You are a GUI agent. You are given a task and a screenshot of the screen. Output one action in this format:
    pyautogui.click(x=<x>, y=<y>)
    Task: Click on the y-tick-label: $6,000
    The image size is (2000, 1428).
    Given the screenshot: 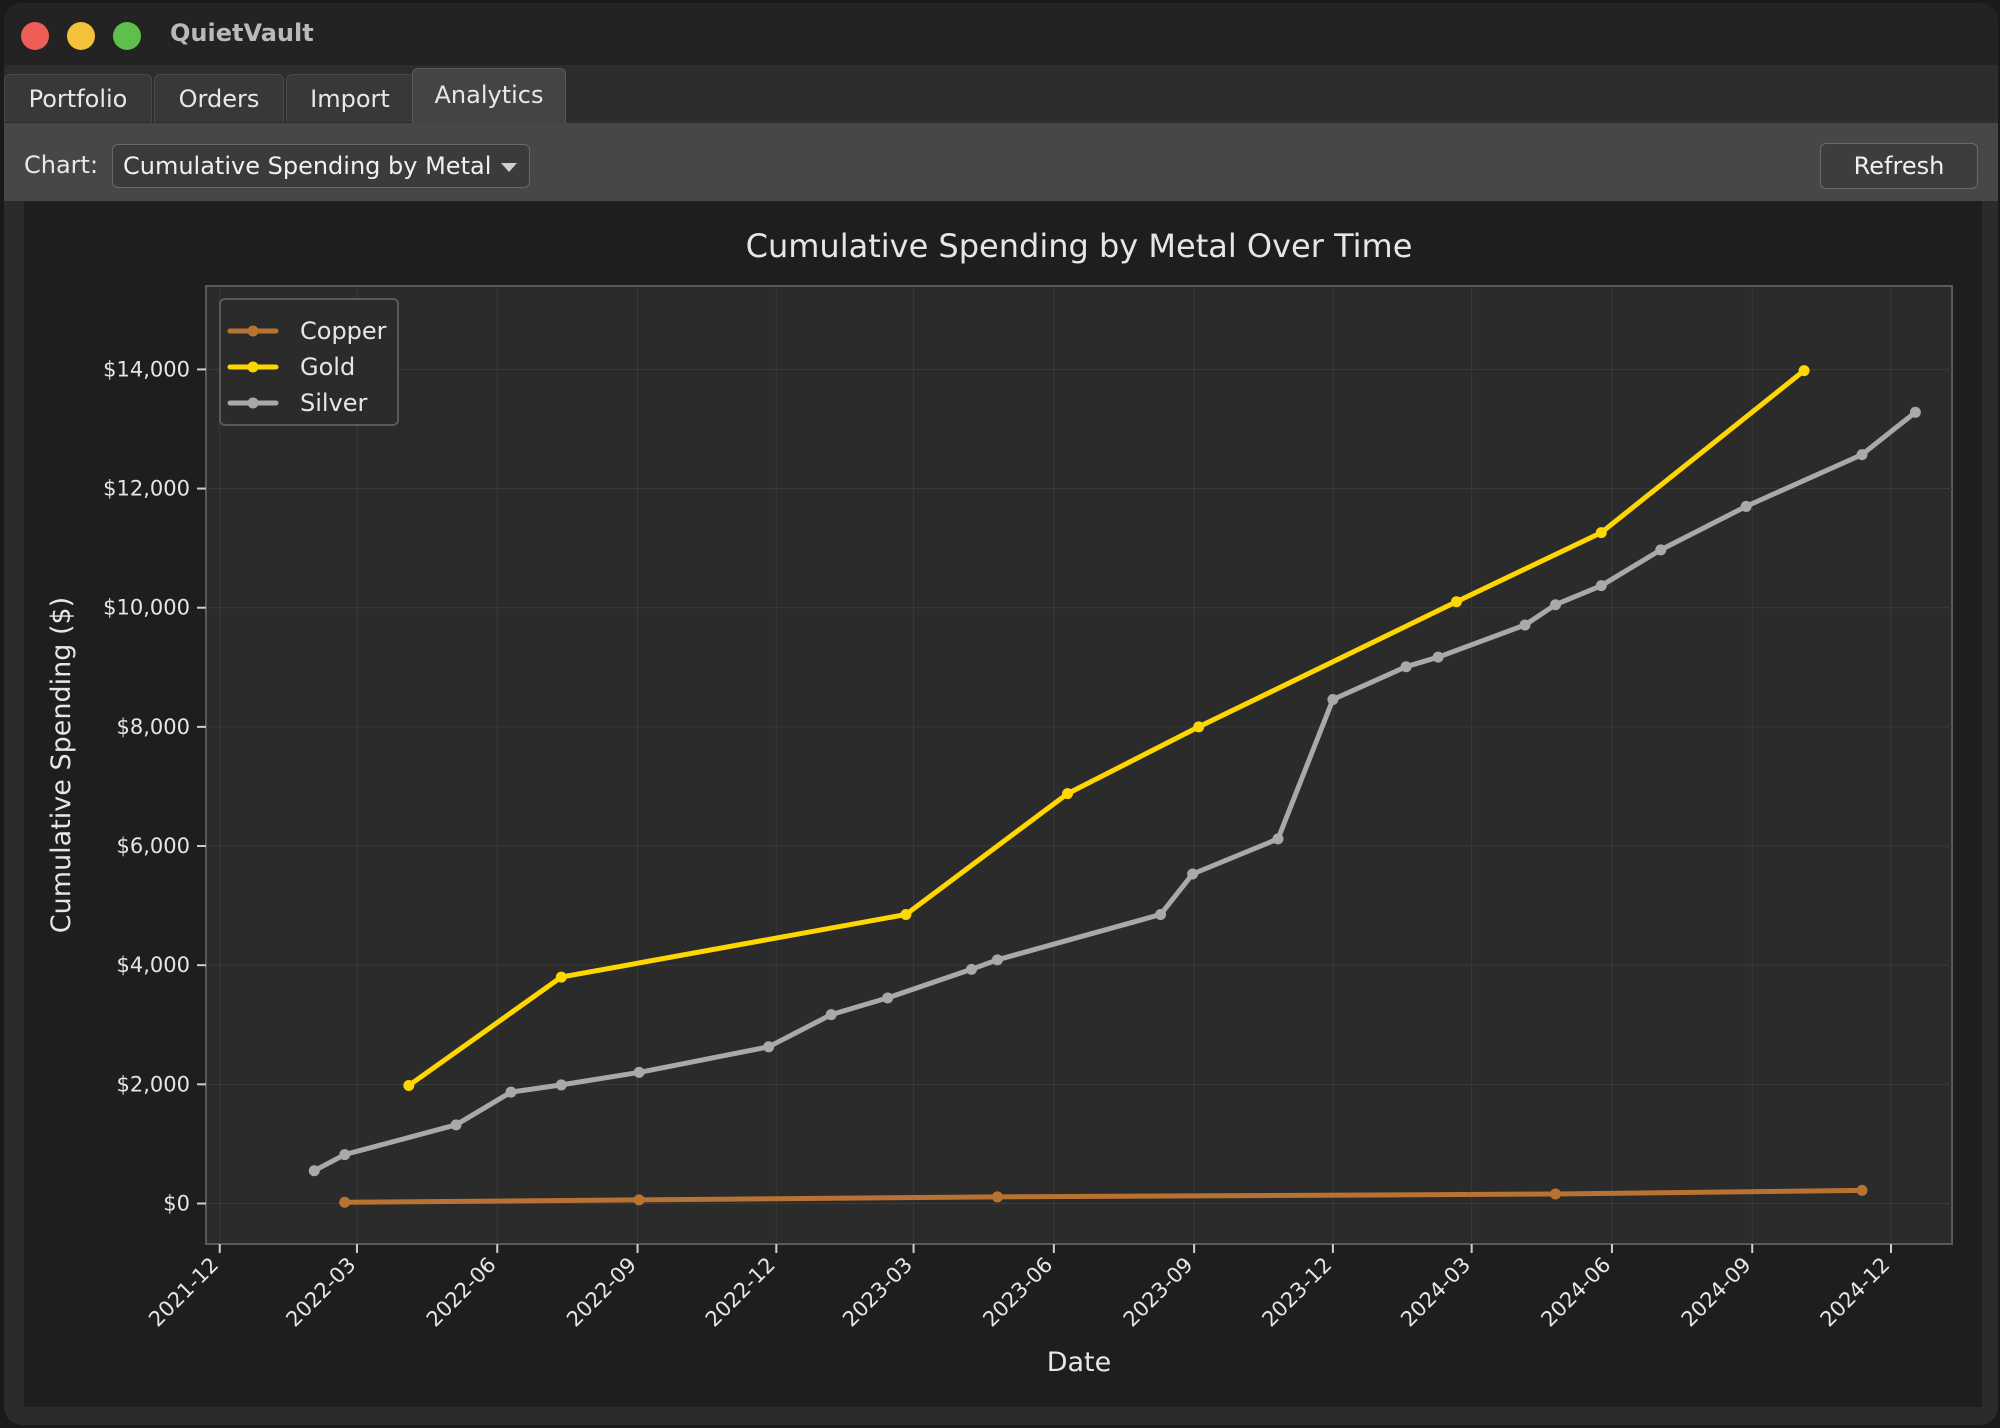 What is the action you would take?
    pyautogui.click(x=153, y=846)
    